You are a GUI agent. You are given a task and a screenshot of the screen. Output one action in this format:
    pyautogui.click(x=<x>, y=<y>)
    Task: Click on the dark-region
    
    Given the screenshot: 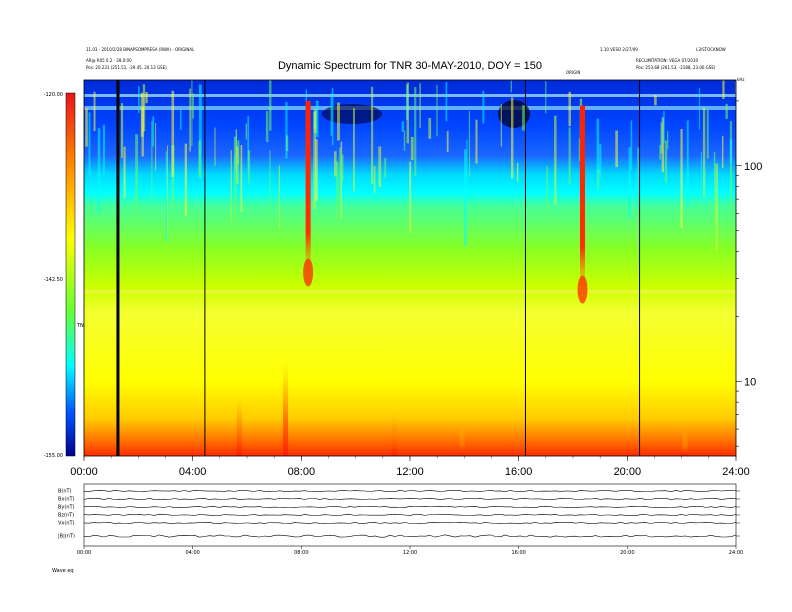 What is the action you would take?
    pyautogui.click(x=352, y=114)
    